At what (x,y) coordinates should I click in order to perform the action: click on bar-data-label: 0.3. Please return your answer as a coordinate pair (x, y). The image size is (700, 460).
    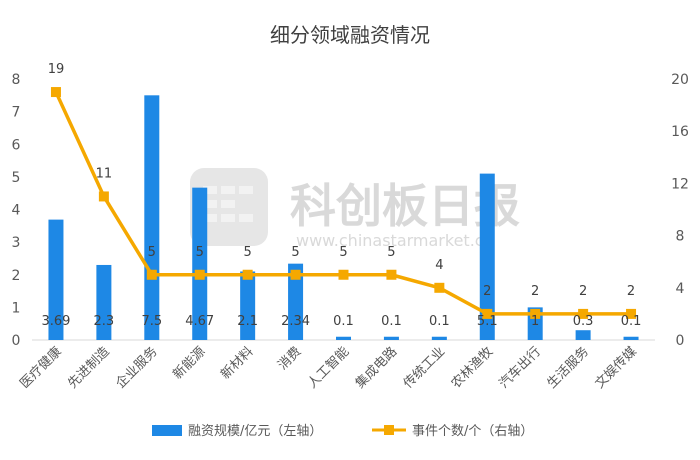
    Looking at the image, I should click on (583, 321).